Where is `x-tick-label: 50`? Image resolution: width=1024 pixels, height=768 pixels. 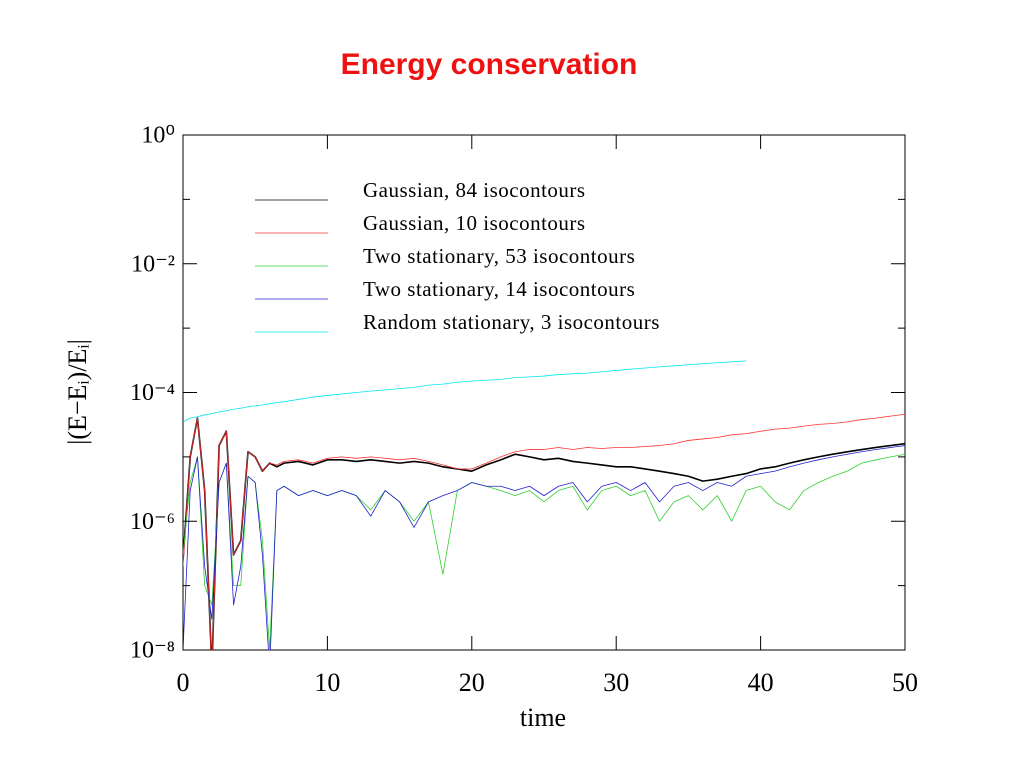
x-tick-label: 50 is located at coordinates (905, 682).